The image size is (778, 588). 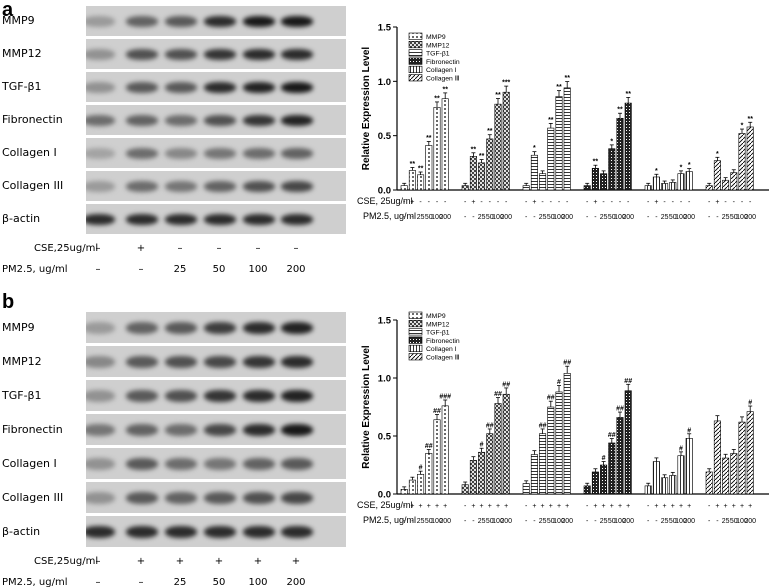 What do you see at coordinates (443, 79) in the screenshot?
I see `legend-entry: Collagen Ⅲ` at bounding box center [443, 79].